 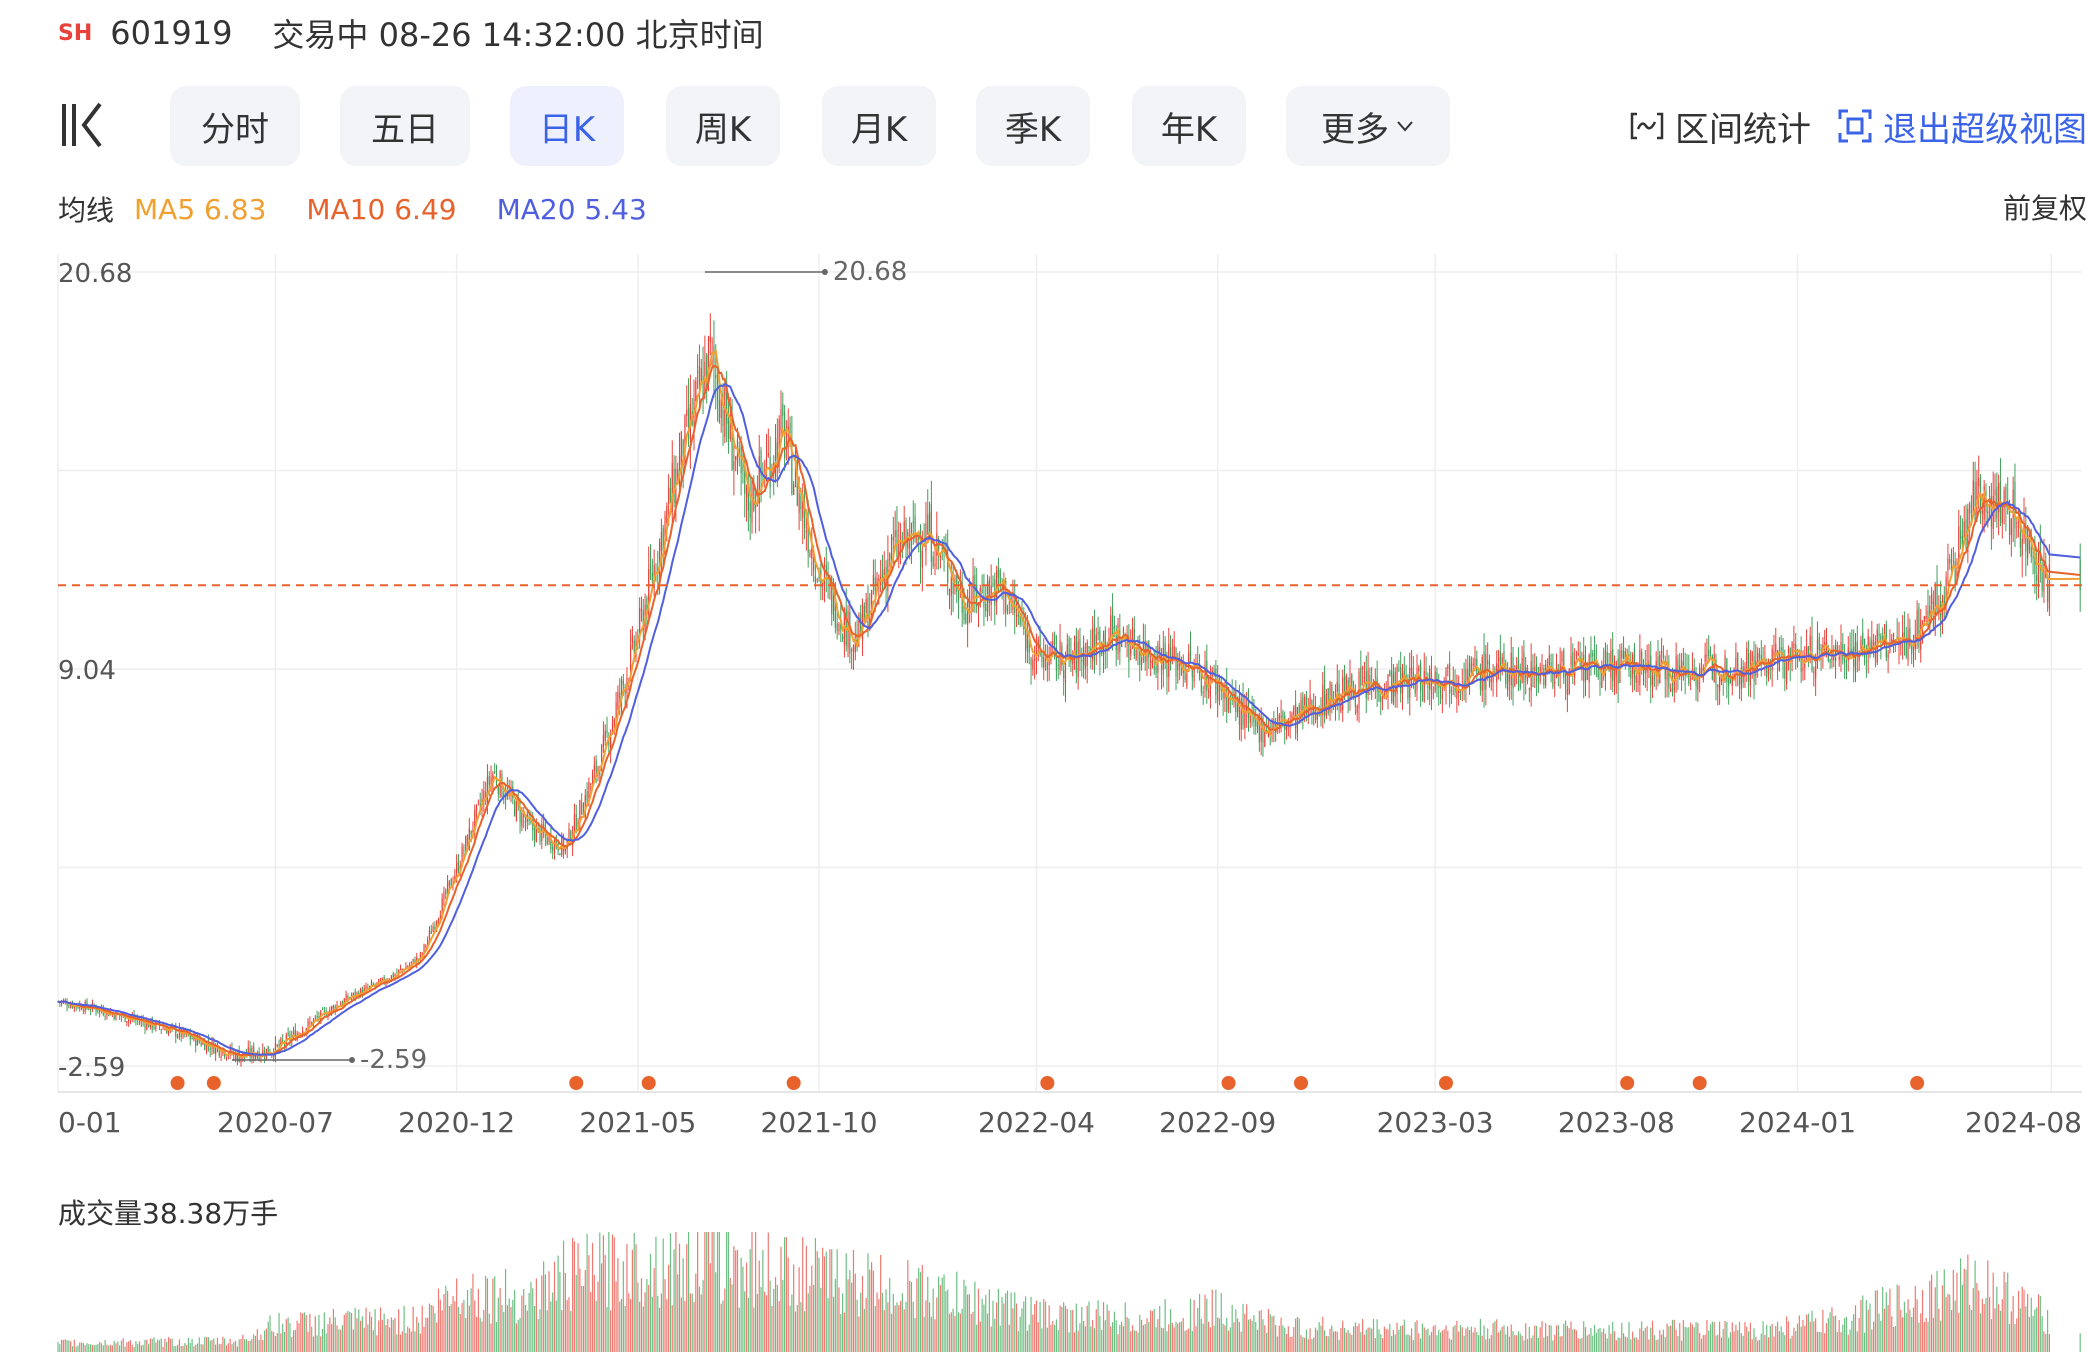 I want to click on tab-five-day: 五日, so click(x=405, y=126).